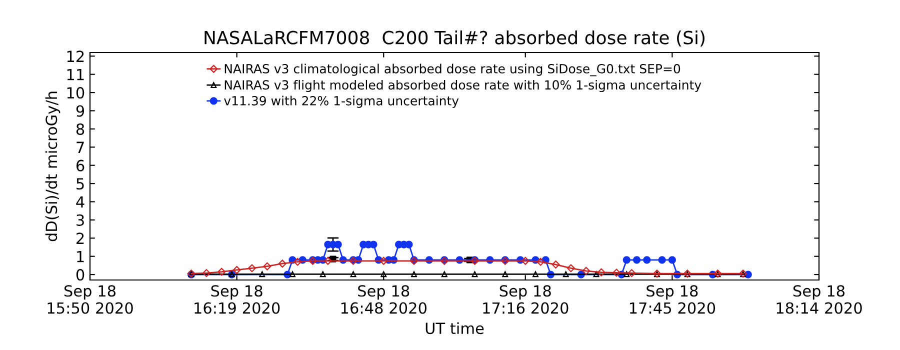 Image resolution: width=900 pixels, height=350 pixels. I want to click on y-tick-label: 3, so click(80, 220).